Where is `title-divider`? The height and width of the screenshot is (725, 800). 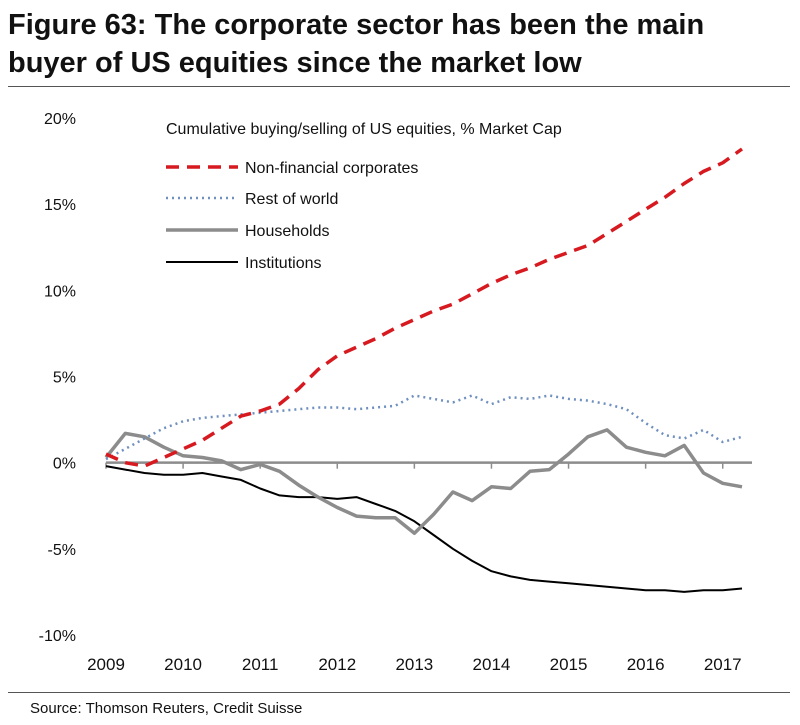 title-divider is located at coordinates (399, 86).